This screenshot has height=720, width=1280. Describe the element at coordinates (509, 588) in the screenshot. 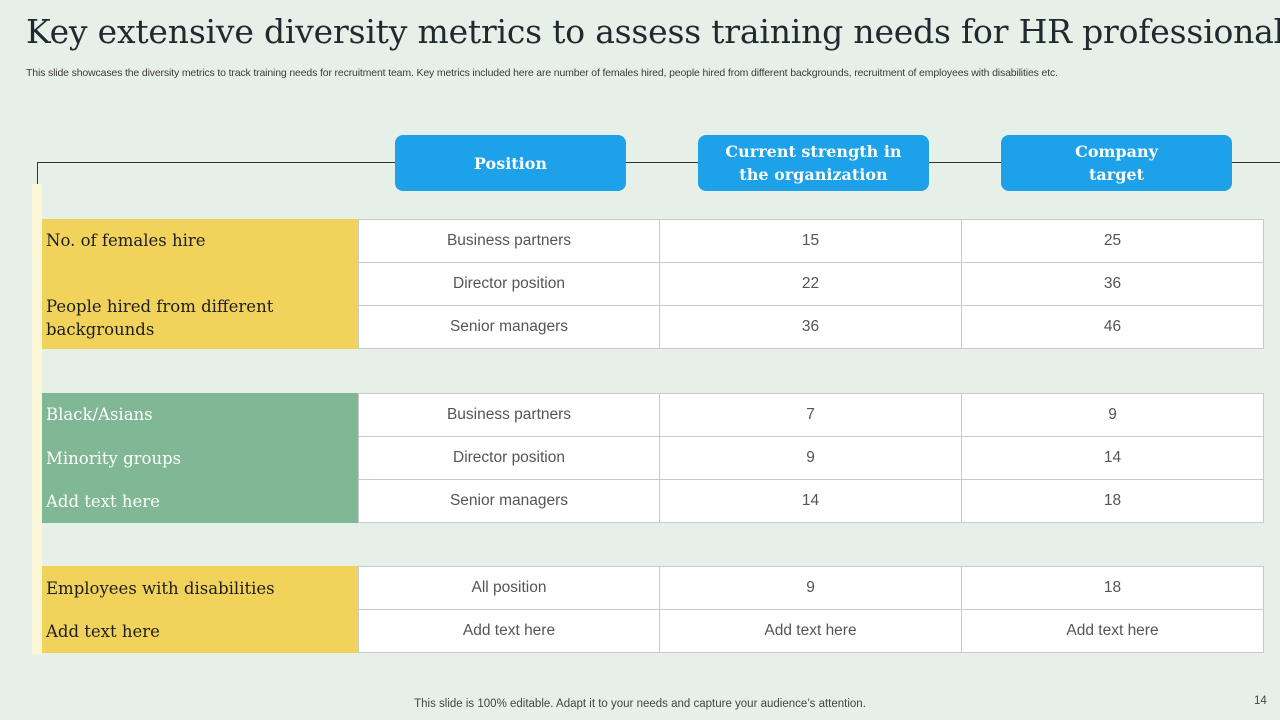

I see `table-cell-position: All position` at that location.